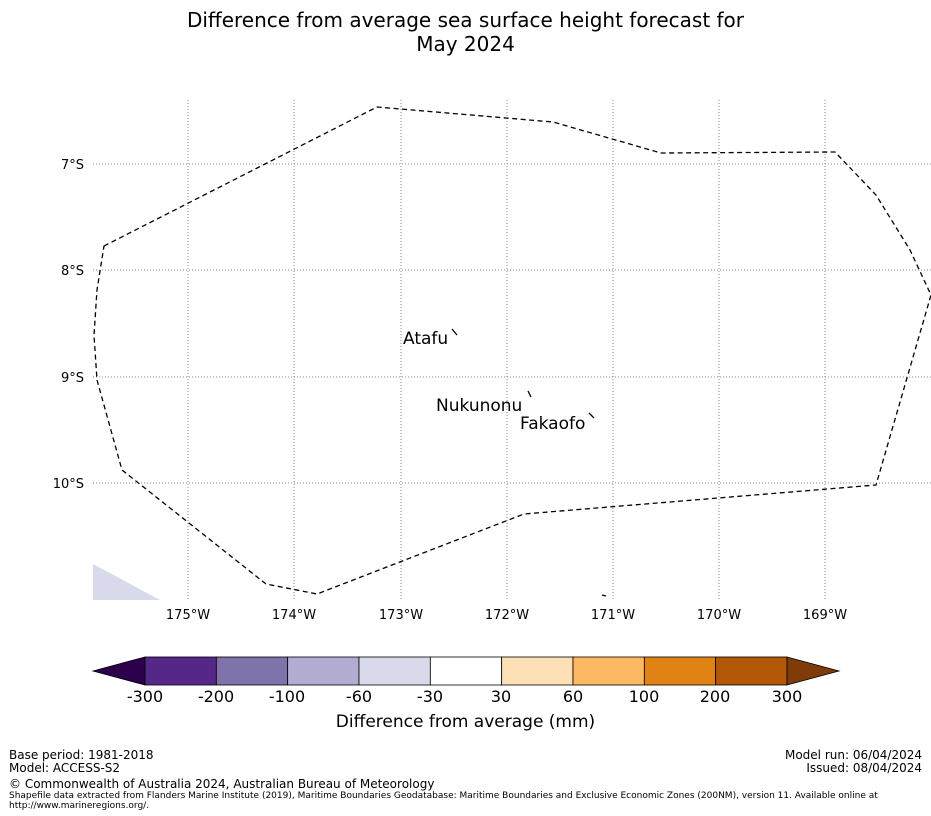 The image size is (931, 816). What do you see at coordinates (79, 806) in the screenshot?
I see `shapefile-url: http://www.marineregions.org/.` at bounding box center [79, 806].